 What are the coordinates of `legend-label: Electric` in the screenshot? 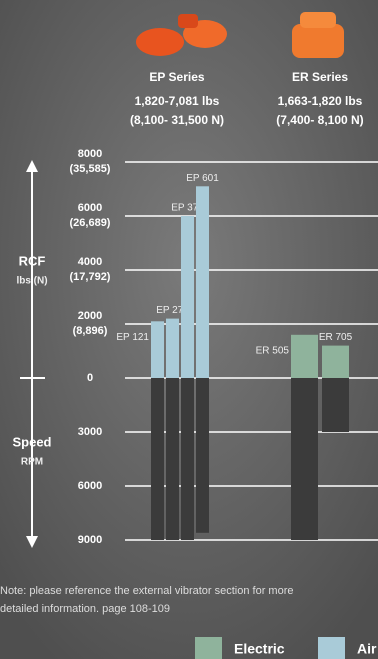 It's located at (259, 649).